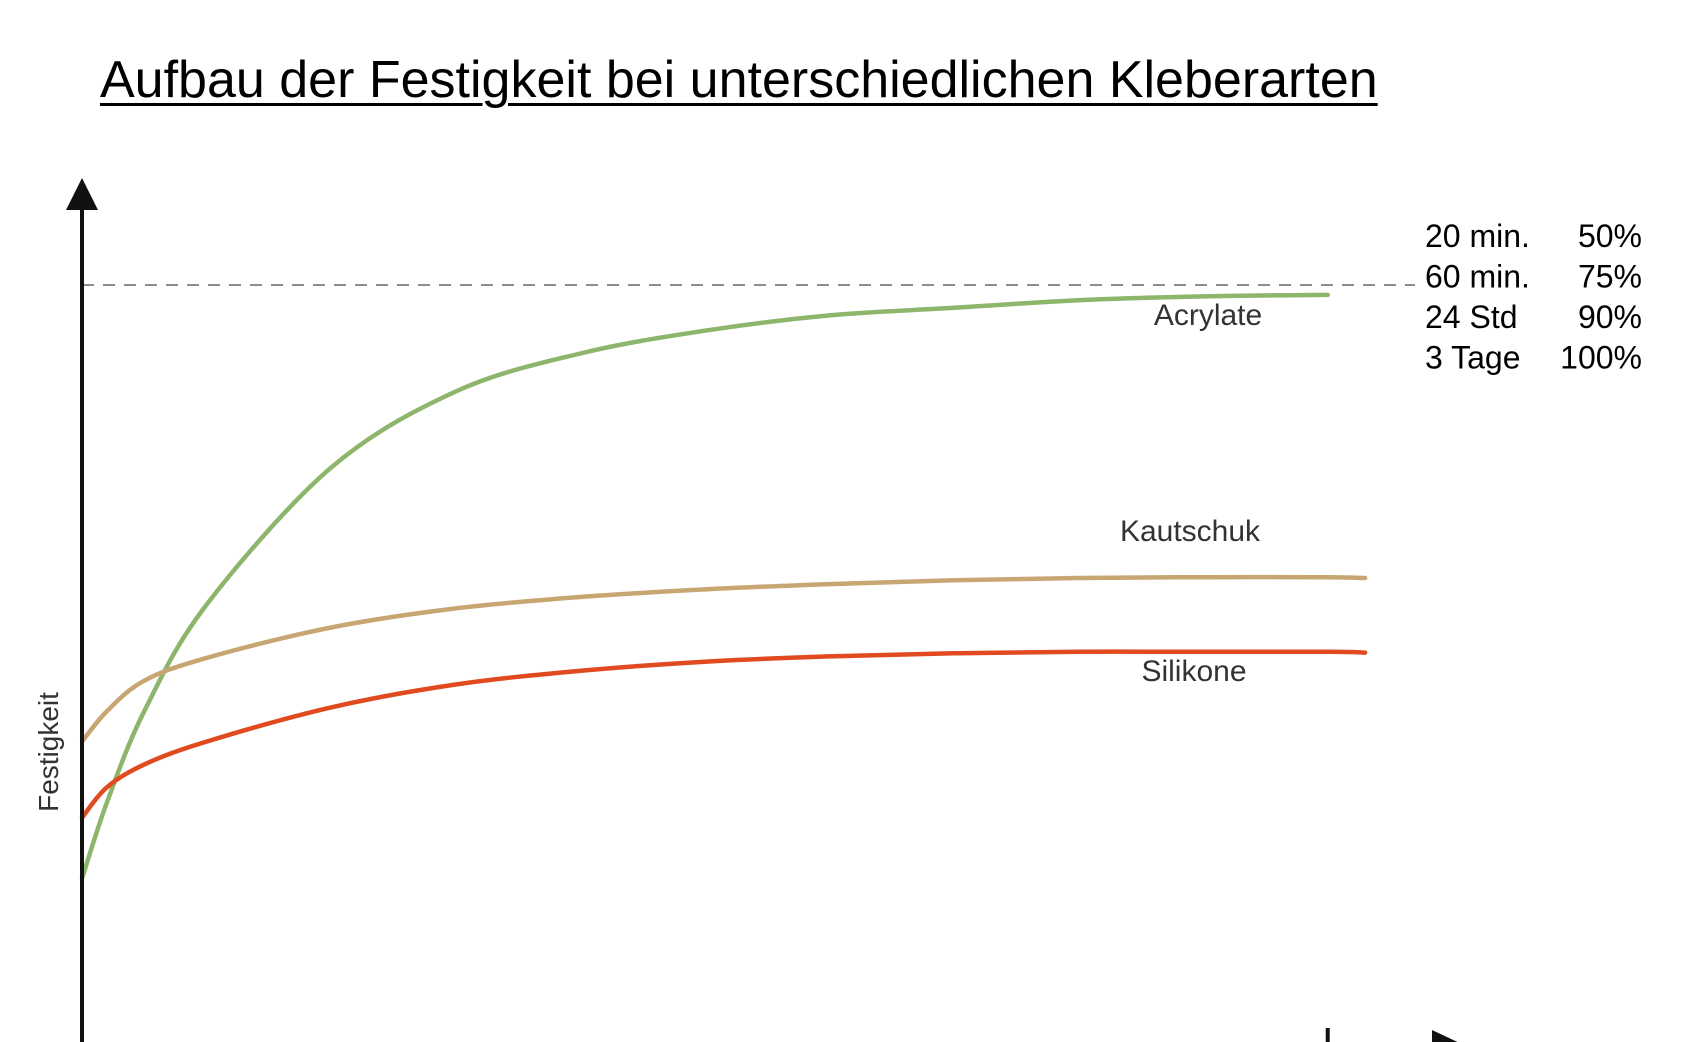  Describe the element at coordinates (1601, 358) in the screenshot. I see `annotation-value: 100%` at that location.